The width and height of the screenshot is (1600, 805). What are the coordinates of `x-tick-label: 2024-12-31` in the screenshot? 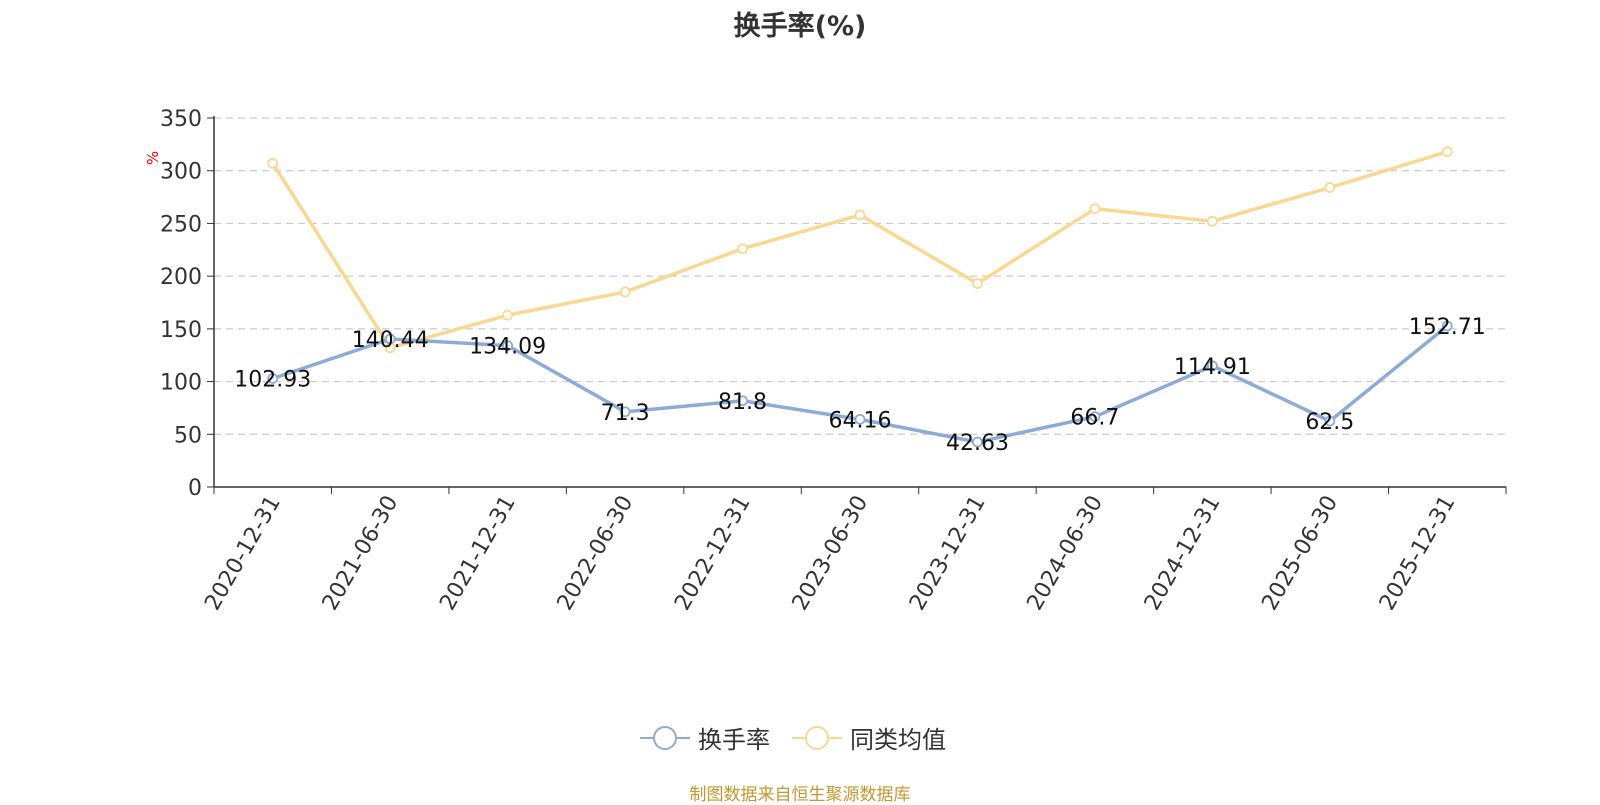 It's located at (1183, 553).